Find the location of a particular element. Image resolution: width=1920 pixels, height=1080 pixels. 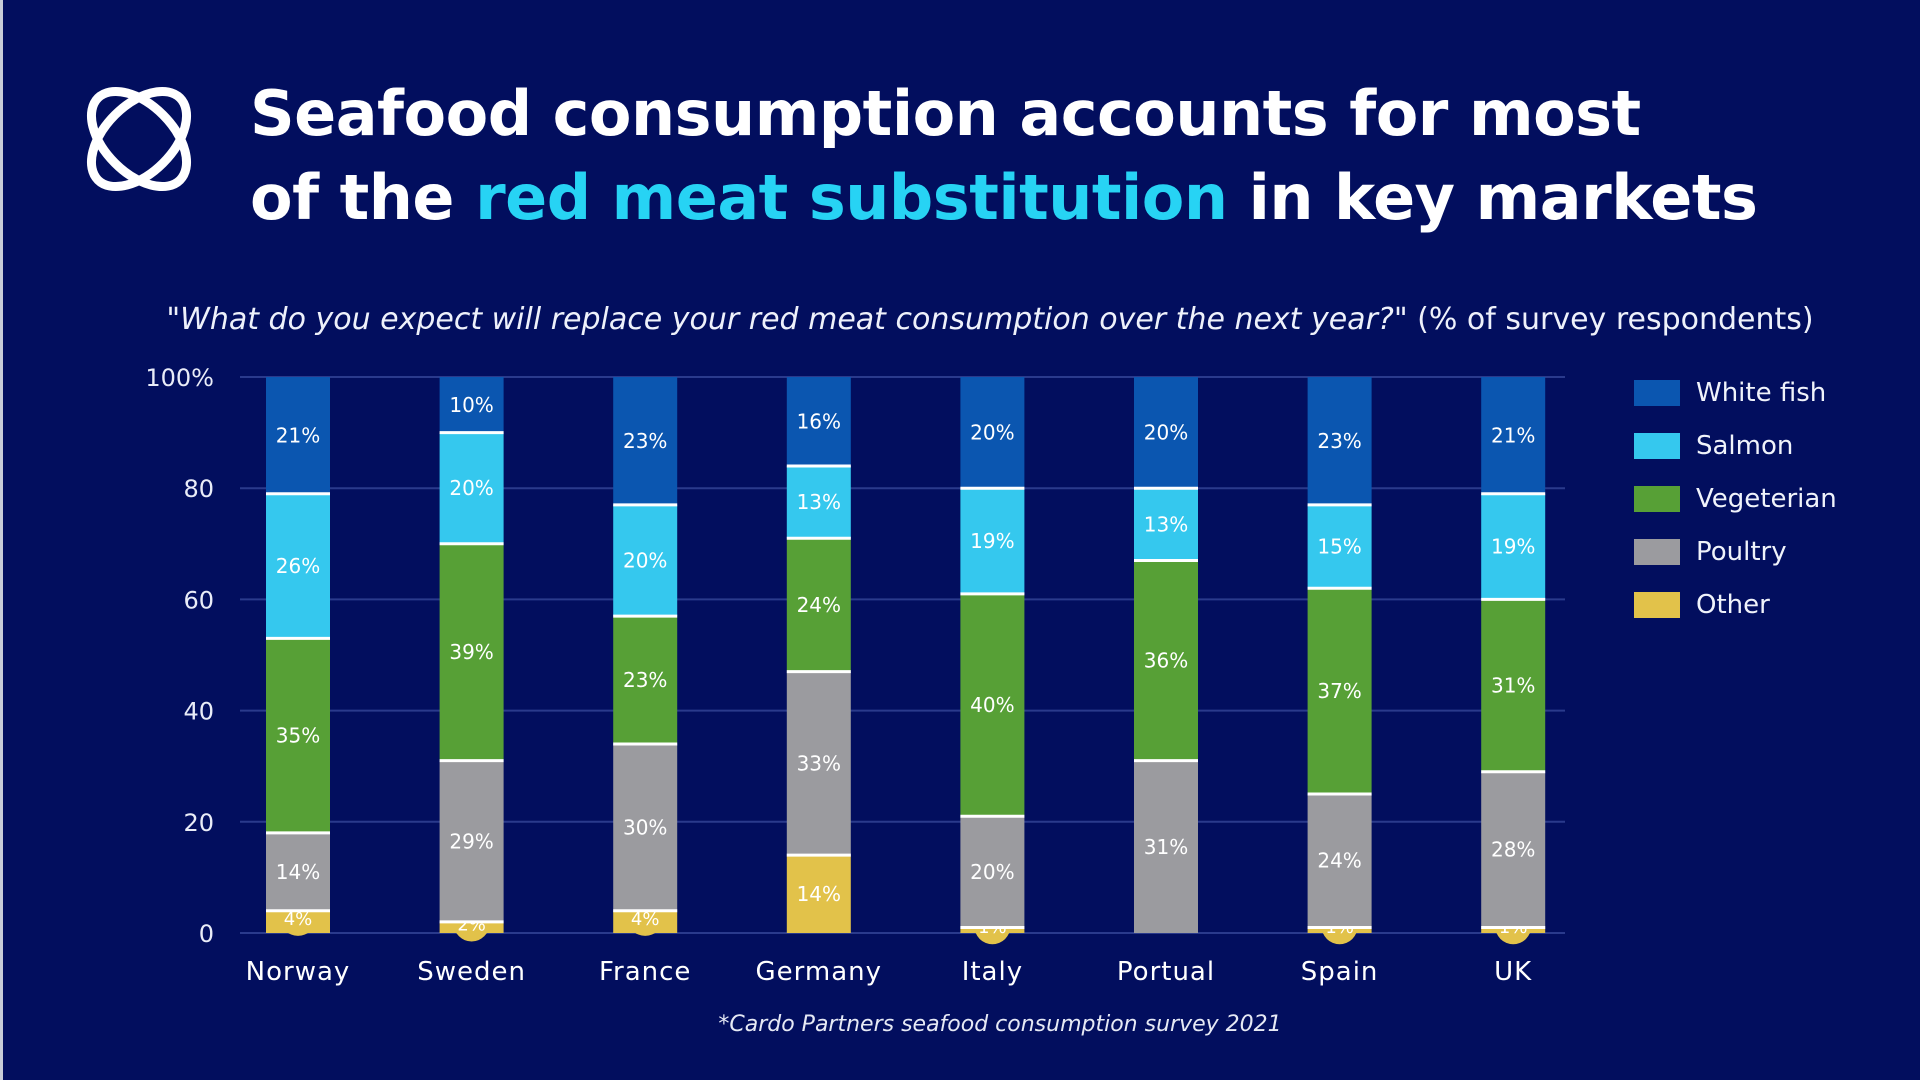

data-label: 21% is located at coordinates (298, 435).